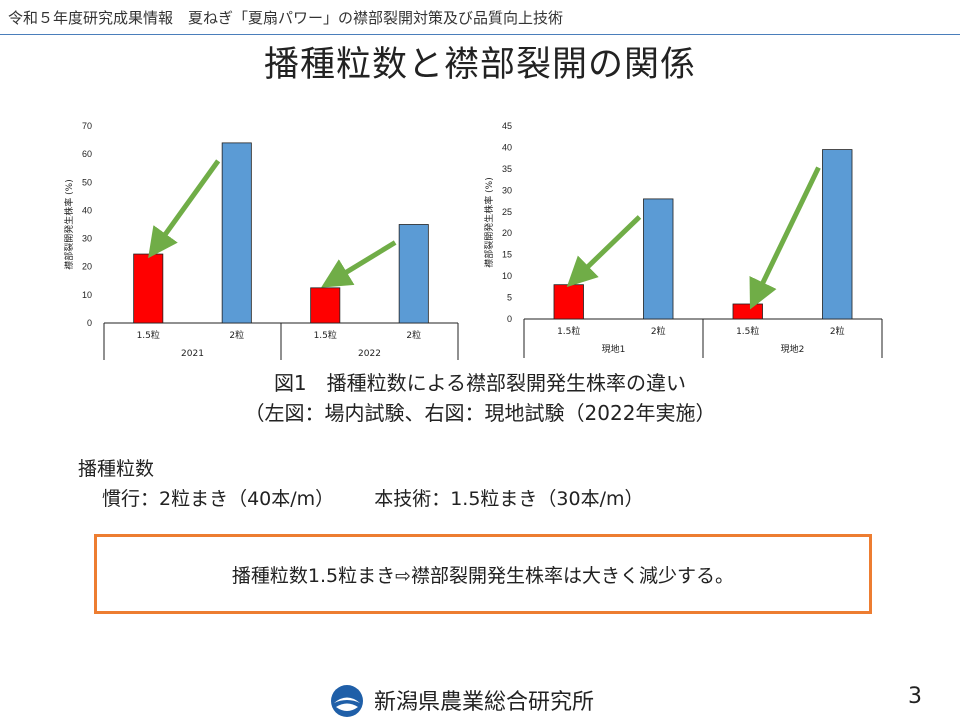 This screenshot has width=960, height=720. Describe the element at coordinates (325, 305) in the screenshot. I see `bar-2022-1.5粒` at that location.